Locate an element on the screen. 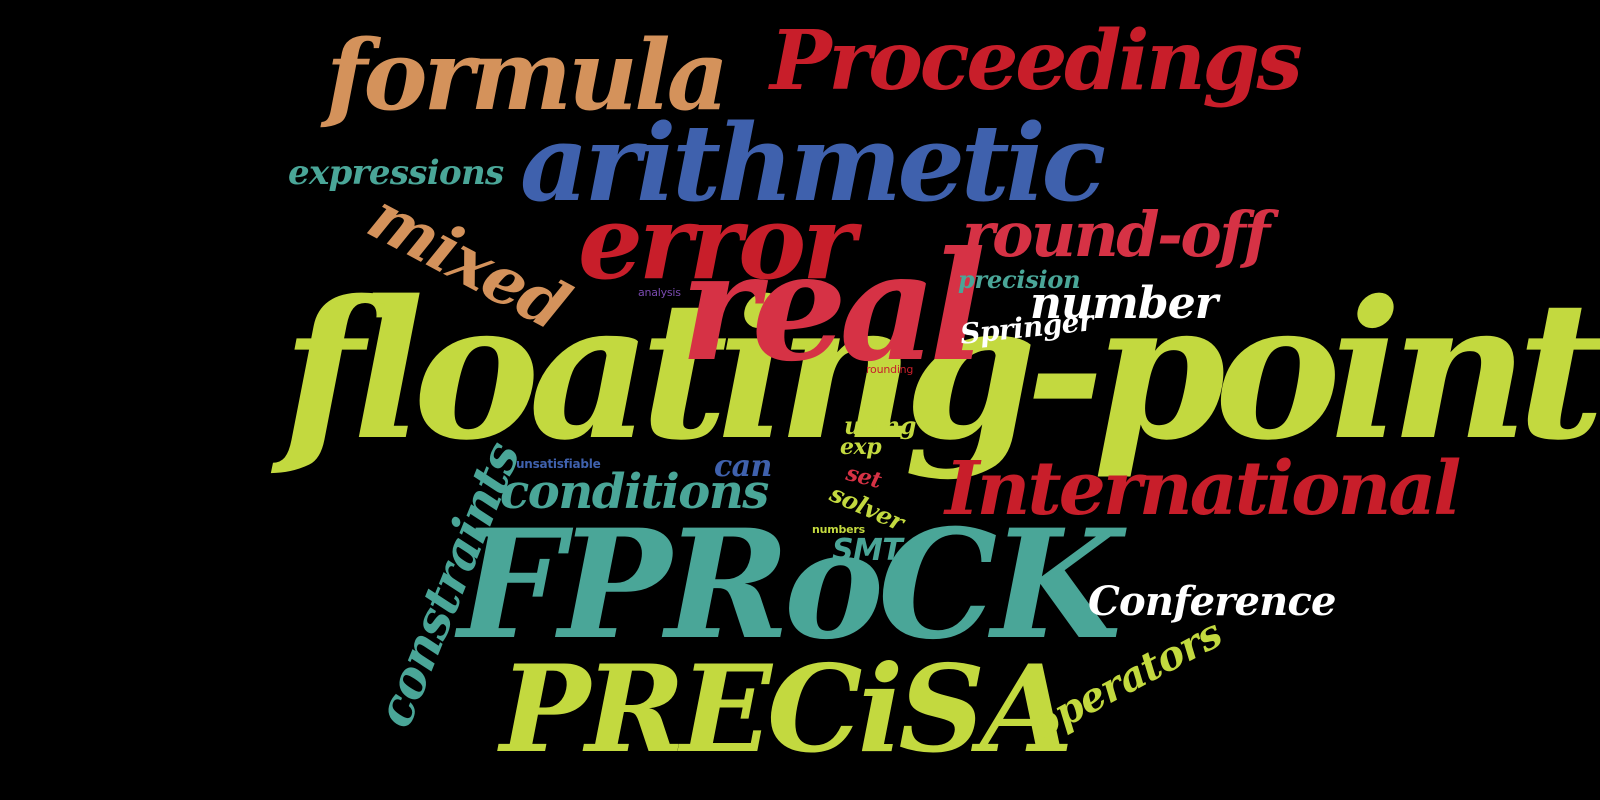 The width and height of the screenshot is (1600, 800). word-formula: formula is located at coordinates (527, 75).